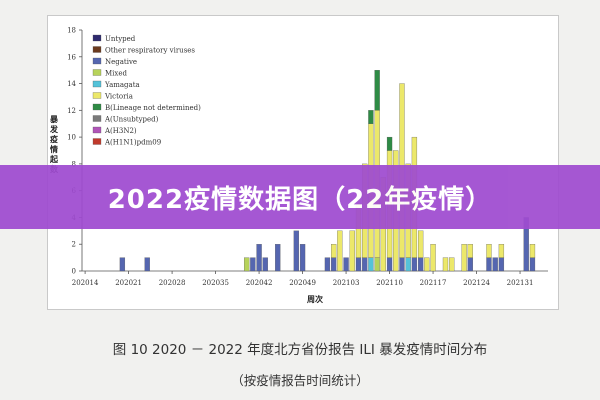 The image size is (600, 400). What do you see at coordinates (71, 84) in the screenshot?
I see `y-tick-label: 14` at bounding box center [71, 84].